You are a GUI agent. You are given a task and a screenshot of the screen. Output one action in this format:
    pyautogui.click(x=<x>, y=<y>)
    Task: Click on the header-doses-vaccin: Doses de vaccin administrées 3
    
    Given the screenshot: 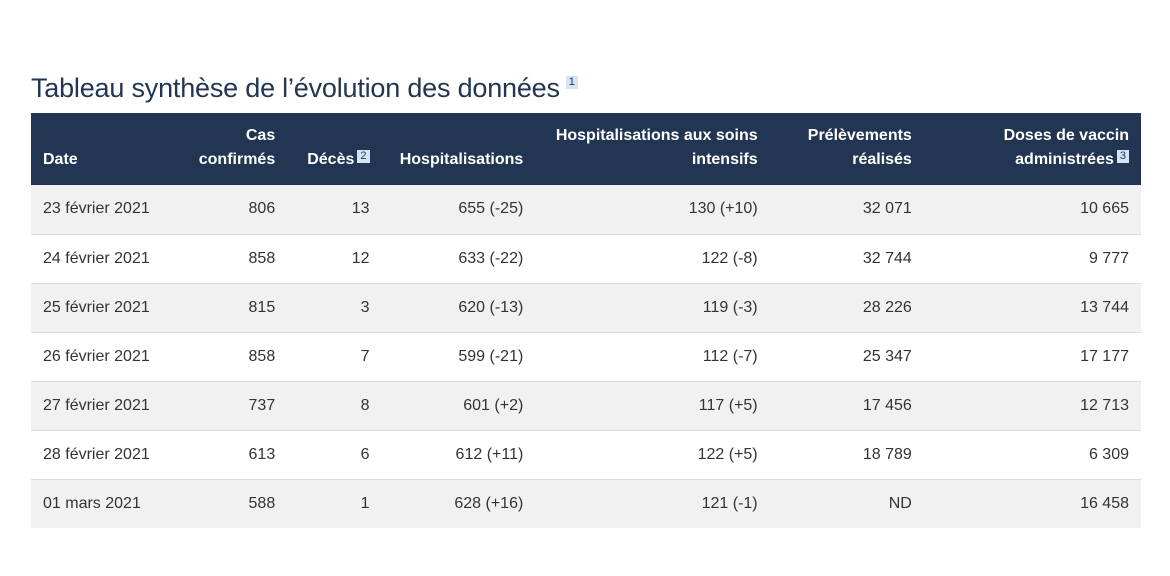 What is the action you would take?
    pyautogui.click(x=1032, y=149)
    